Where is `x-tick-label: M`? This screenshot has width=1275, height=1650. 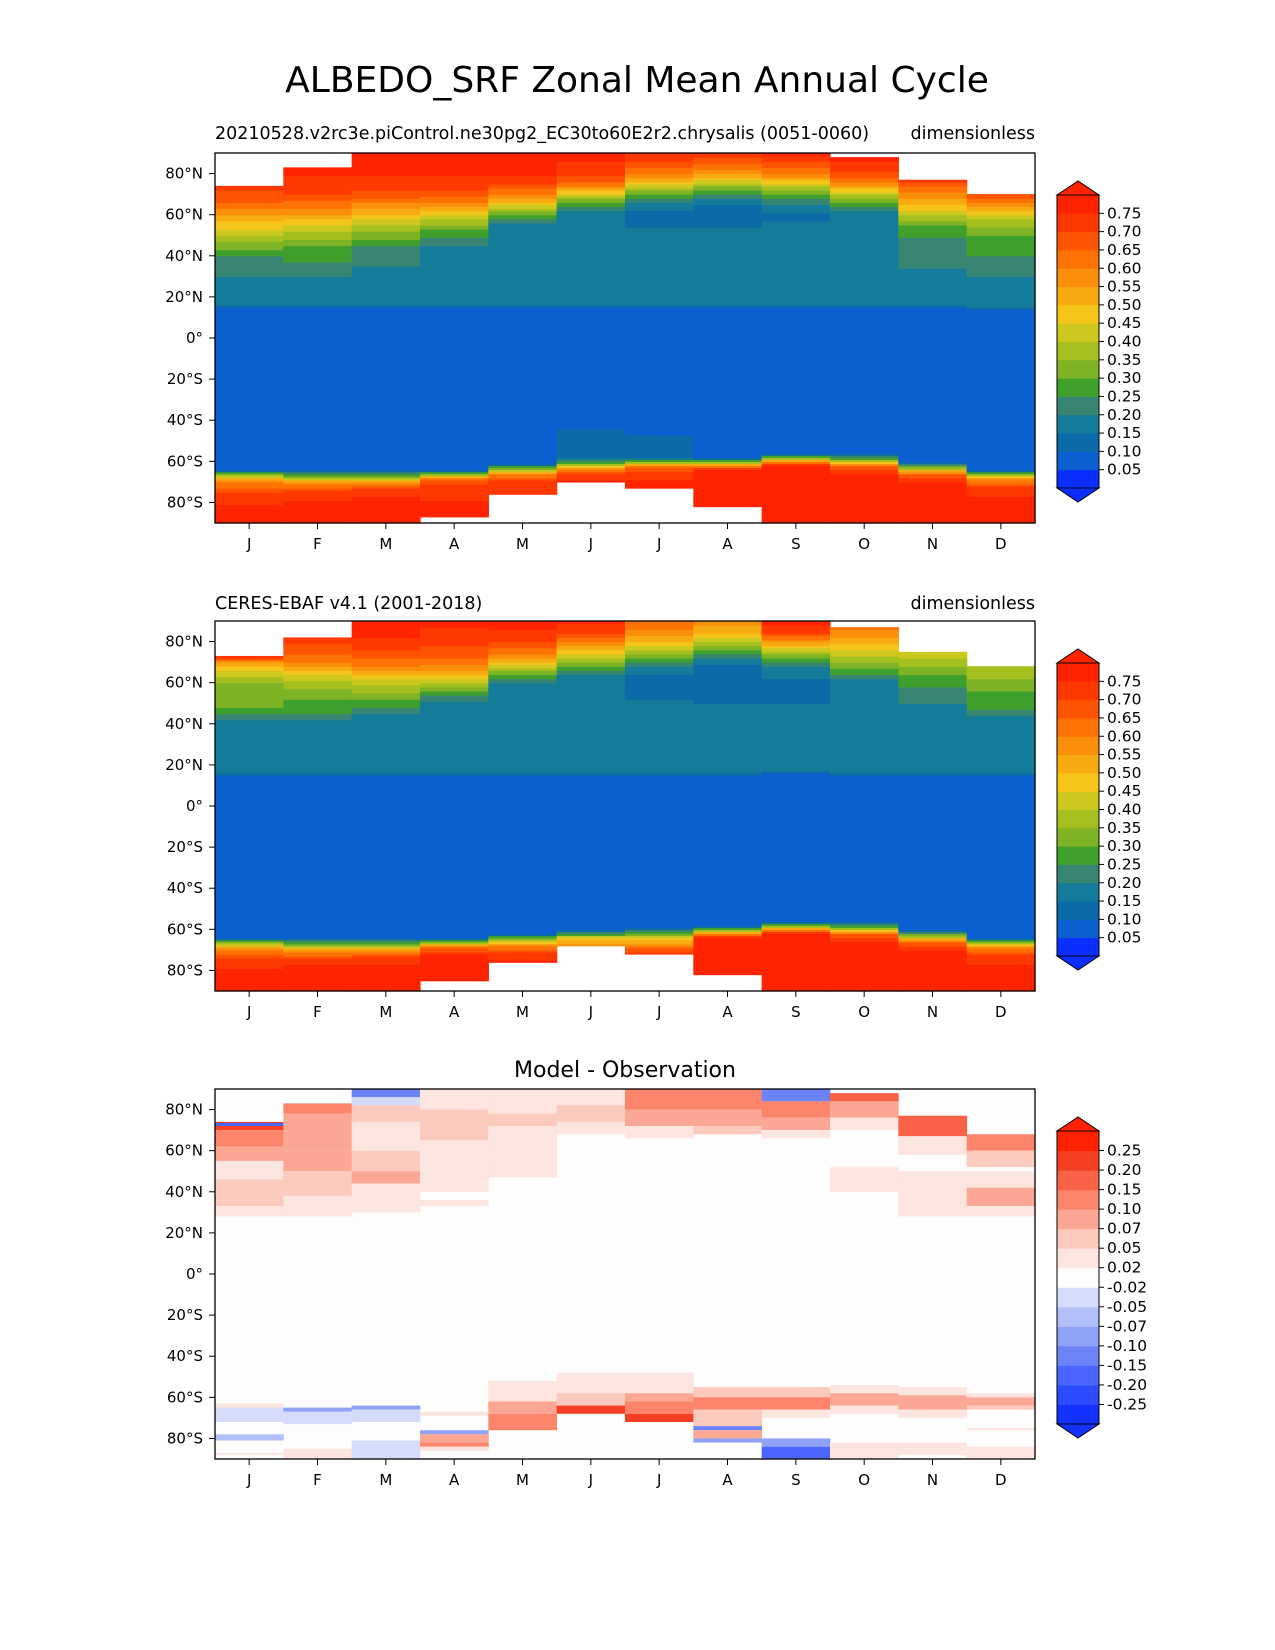
x-tick-label: M is located at coordinates (385, 1480).